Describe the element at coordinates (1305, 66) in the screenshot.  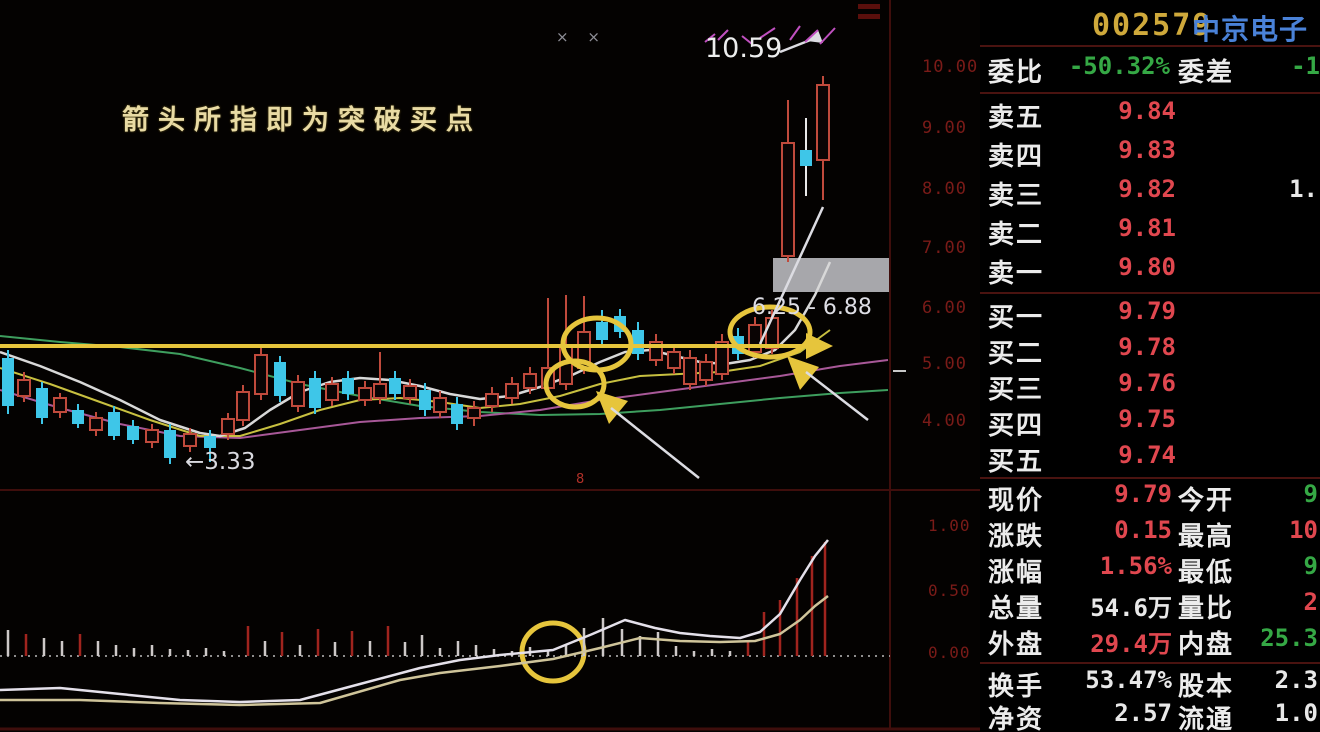
I see `weicha-value: -1` at that location.